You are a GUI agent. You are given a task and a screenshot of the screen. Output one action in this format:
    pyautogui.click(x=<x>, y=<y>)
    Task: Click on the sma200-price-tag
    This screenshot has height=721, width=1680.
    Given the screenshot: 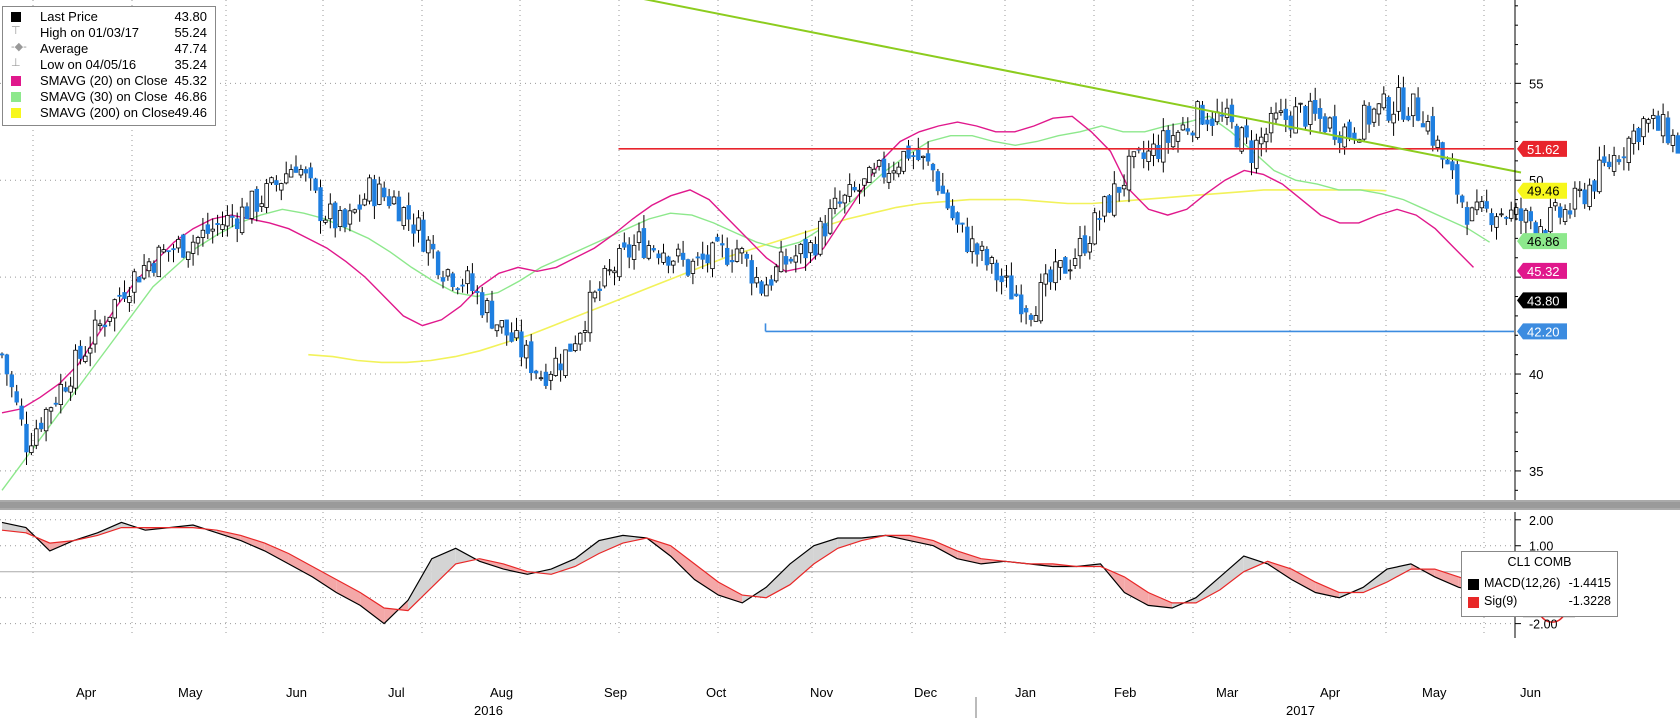 What is the action you would take?
    pyautogui.click(x=1542, y=190)
    